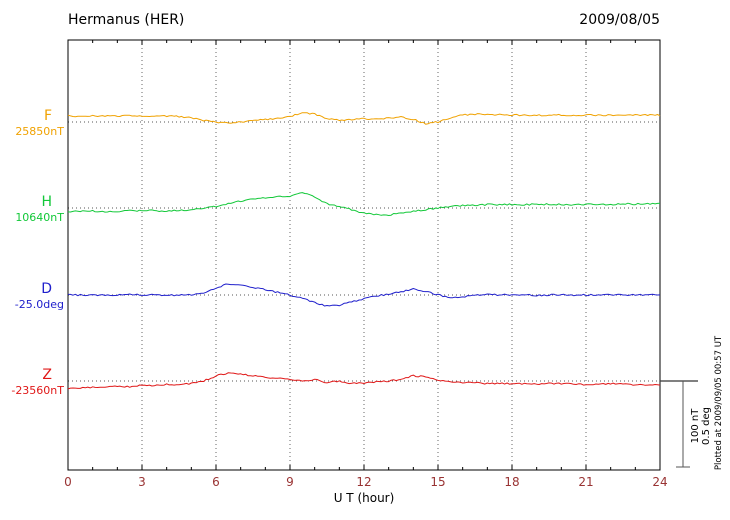 The image size is (730, 520). What do you see at coordinates (364, 118) in the screenshot?
I see `trace-F` at bounding box center [364, 118].